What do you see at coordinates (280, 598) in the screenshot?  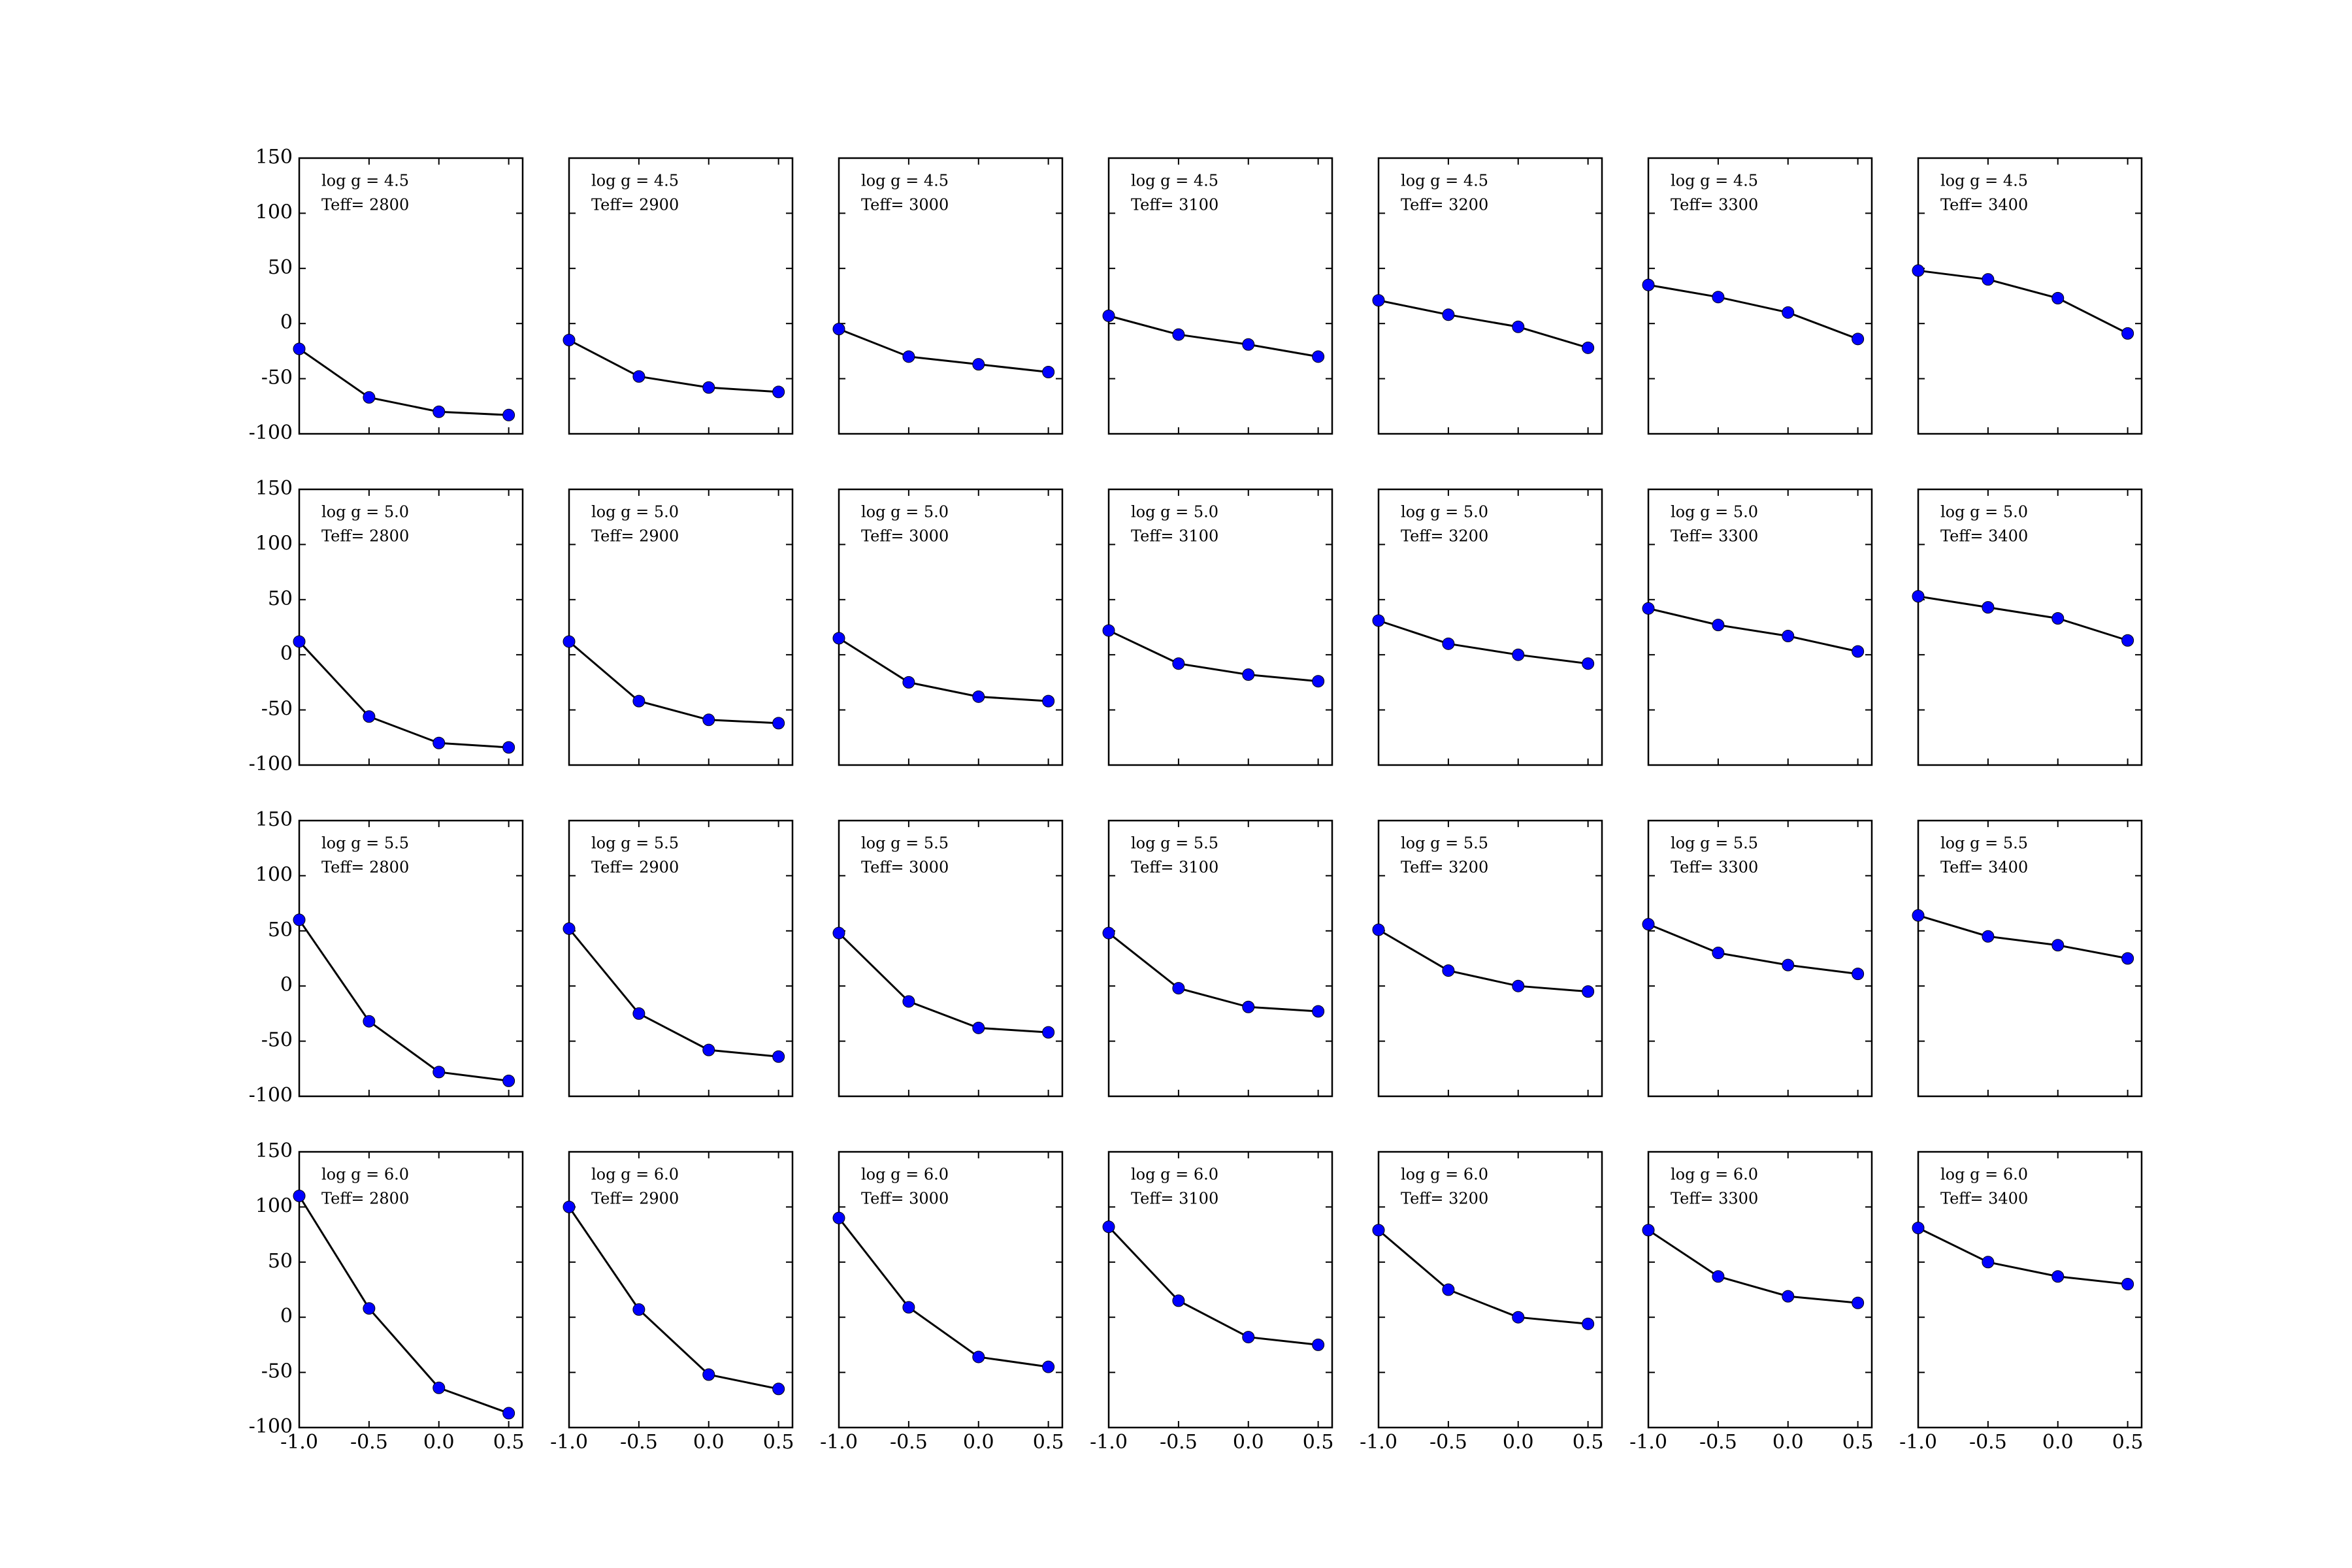 I see `y-tick-label: 50` at bounding box center [280, 598].